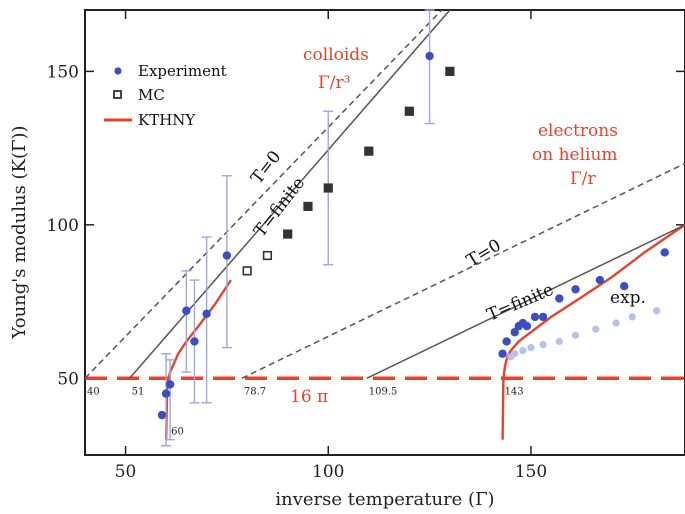  Describe the element at coordinates (255, 391) in the screenshot. I see `threshold-mark-2: 78.7` at that location.